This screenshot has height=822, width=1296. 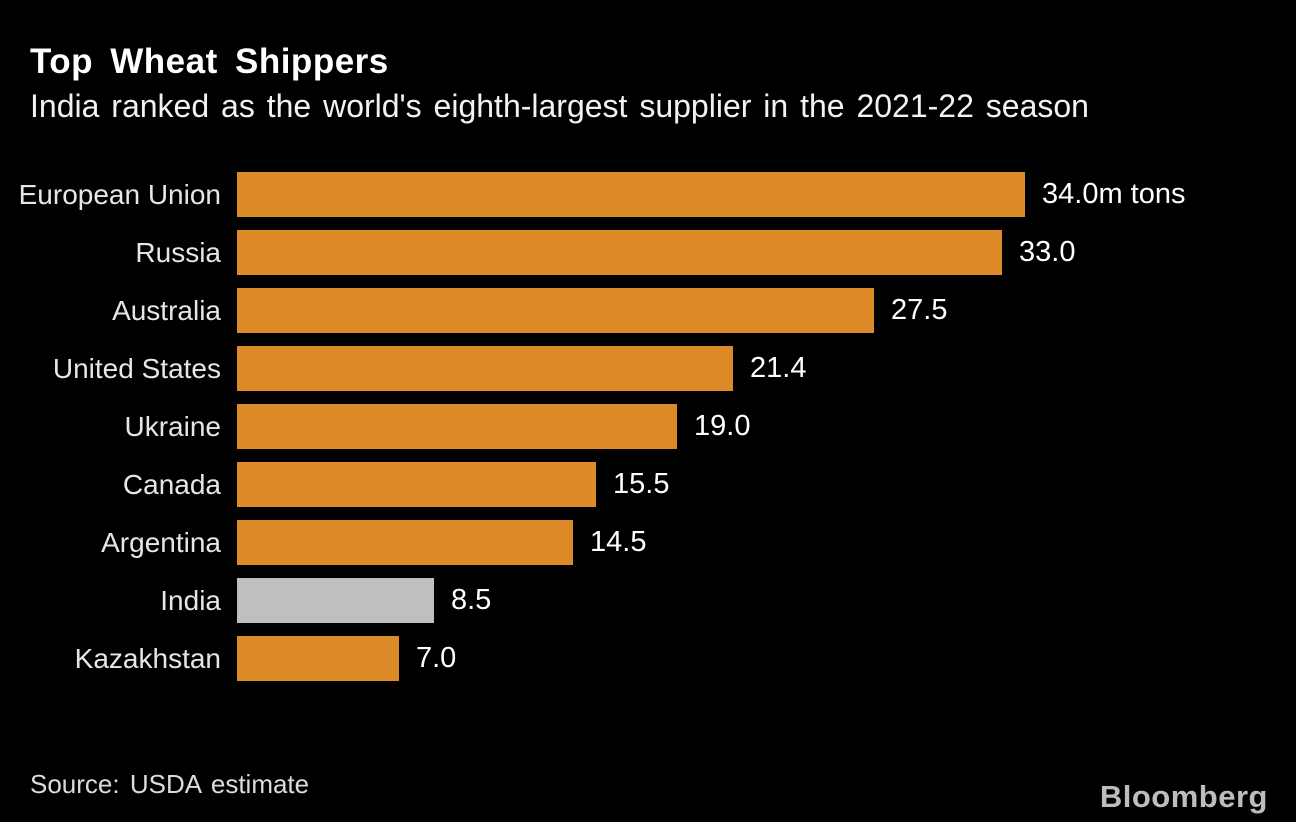 What do you see at coordinates (471, 600) in the screenshot?
I see `value-label: 8.5` at bounding box center [471, 600].